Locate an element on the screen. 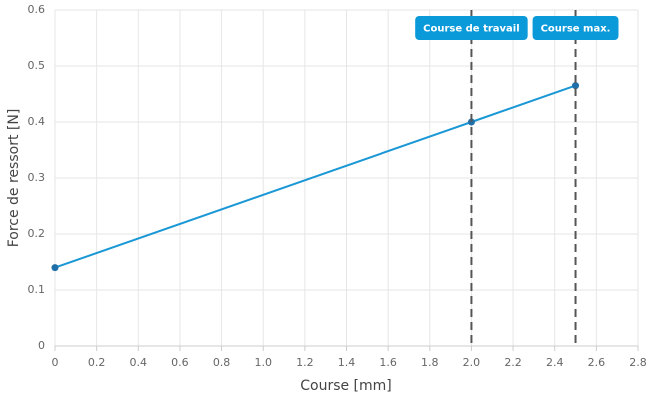 This screenshot has width=650, height=400. x-tick-label: 2.4 is located at coordinates (555, 362).